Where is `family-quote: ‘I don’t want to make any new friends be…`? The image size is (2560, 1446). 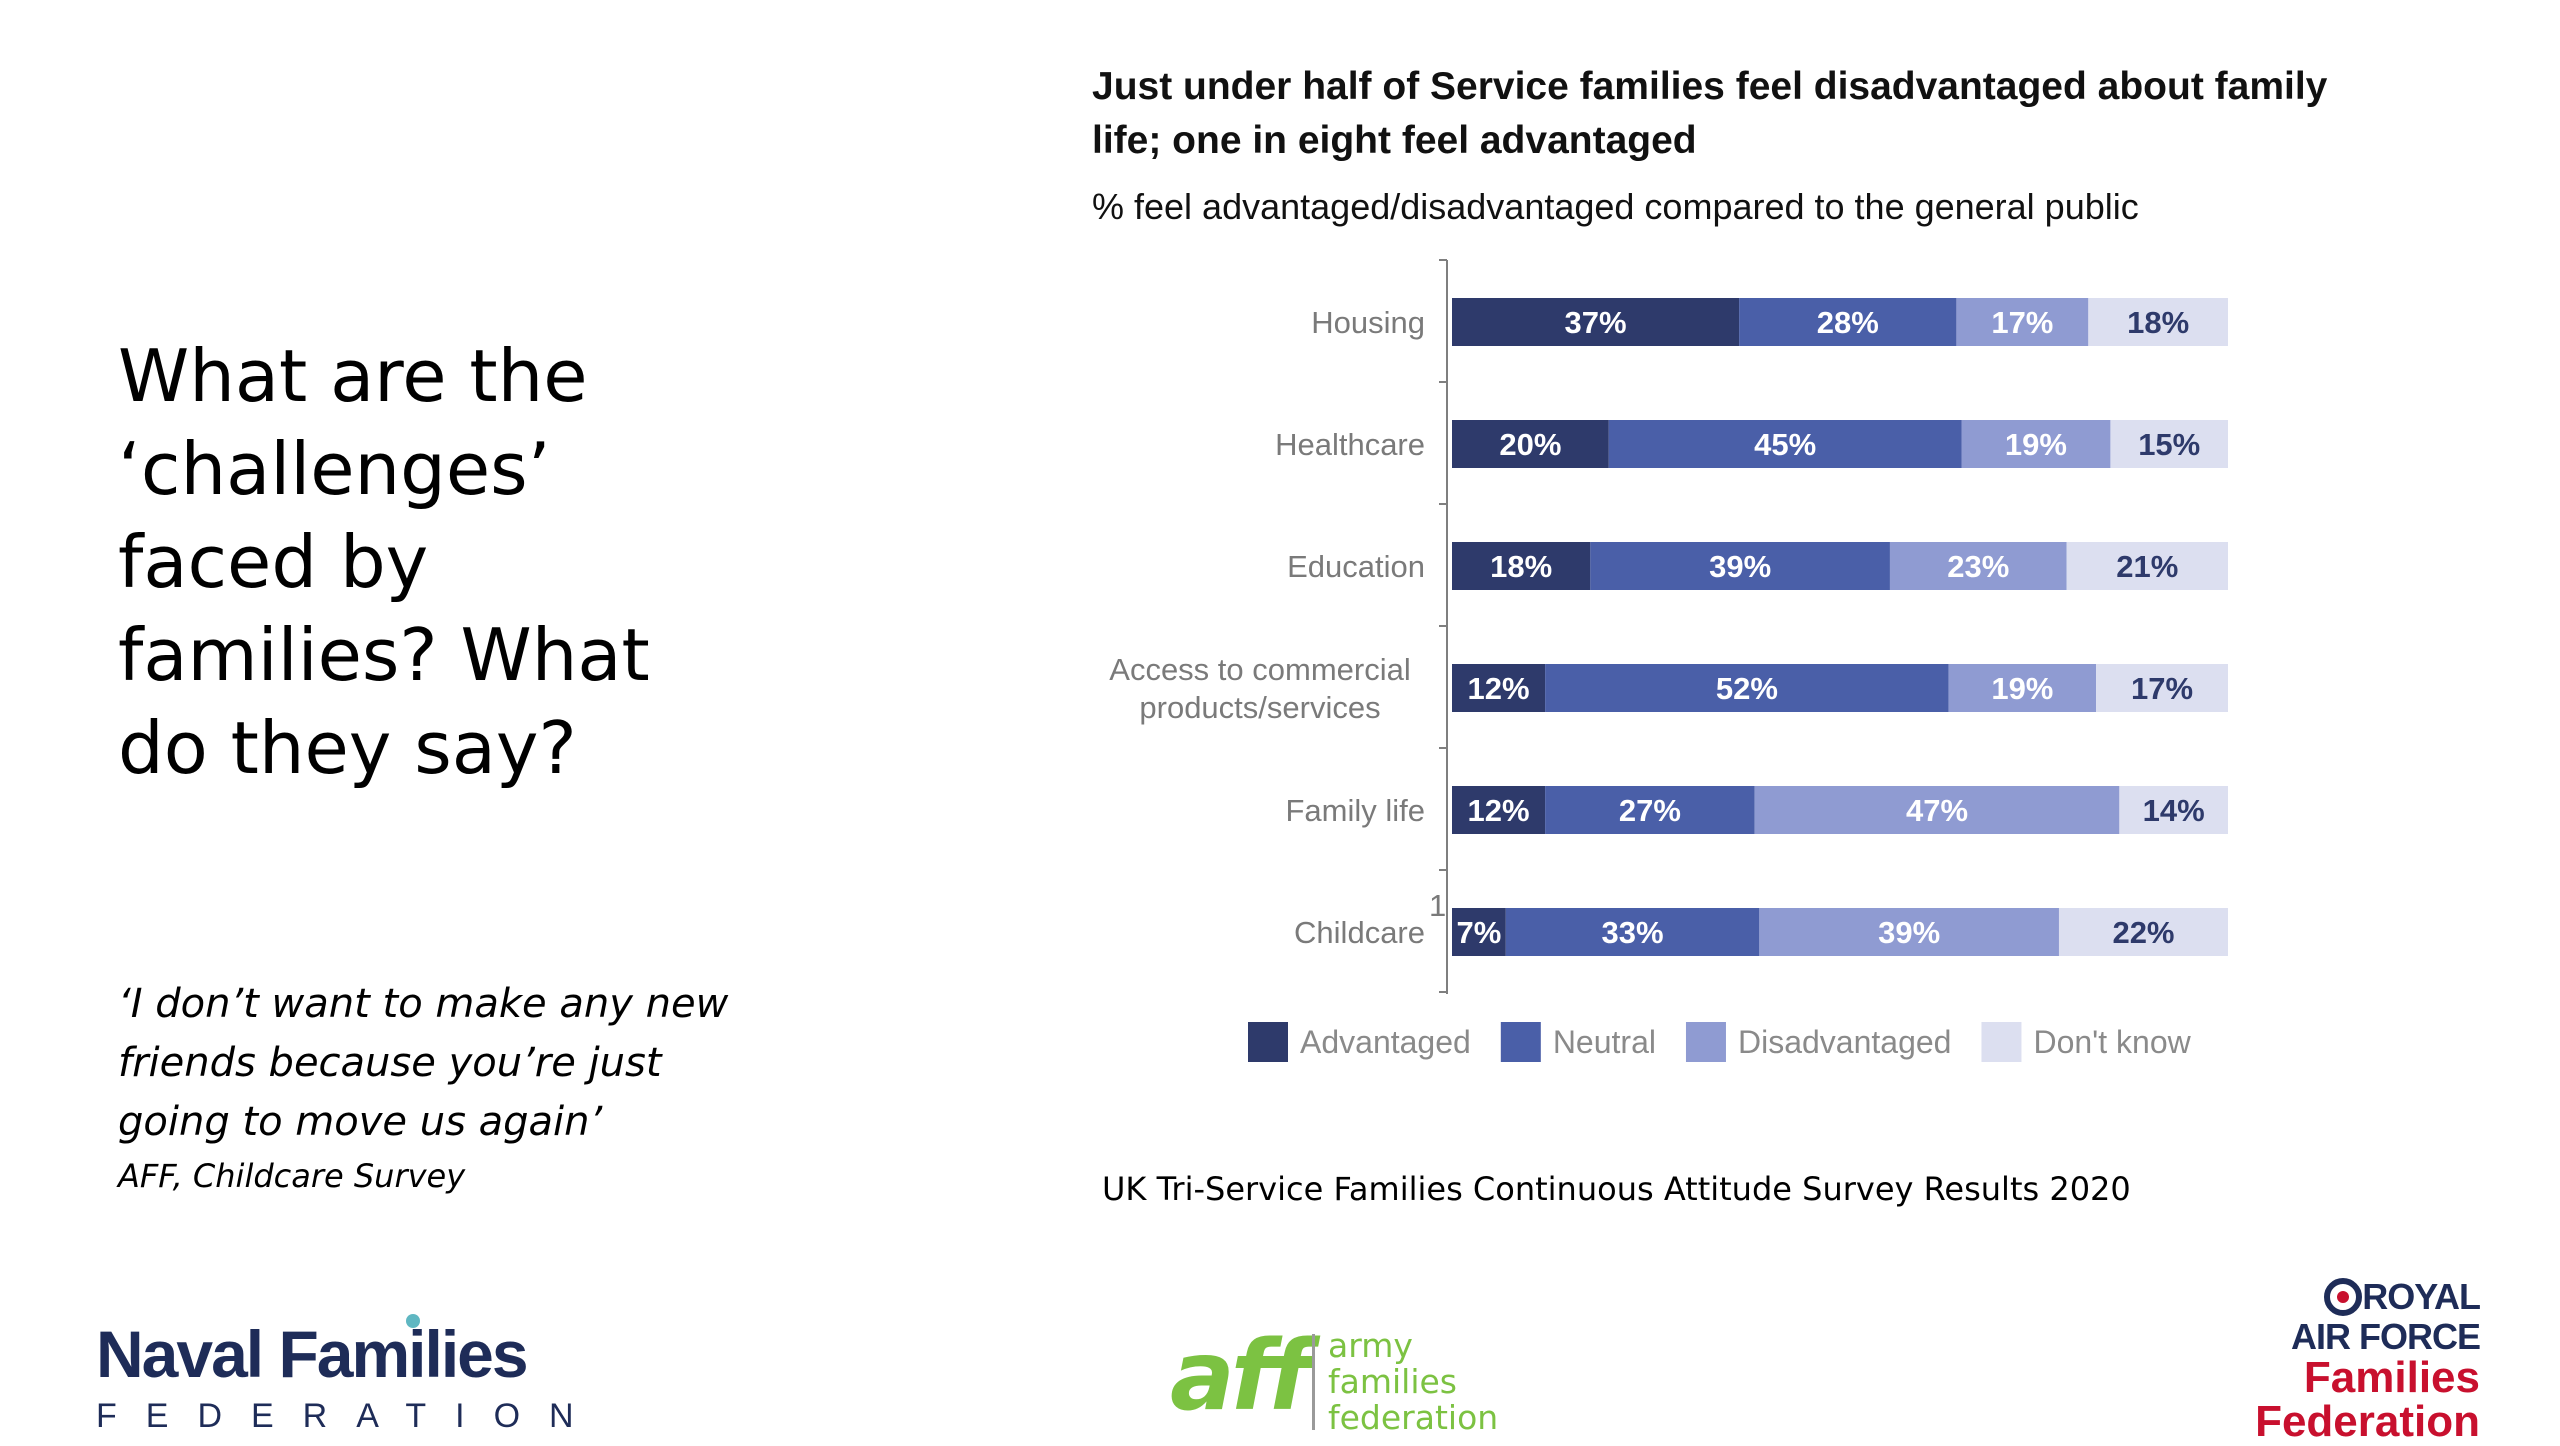 family-quote: ‘I don’t want to make any new friends be… is located at coordinates (423, 1063).